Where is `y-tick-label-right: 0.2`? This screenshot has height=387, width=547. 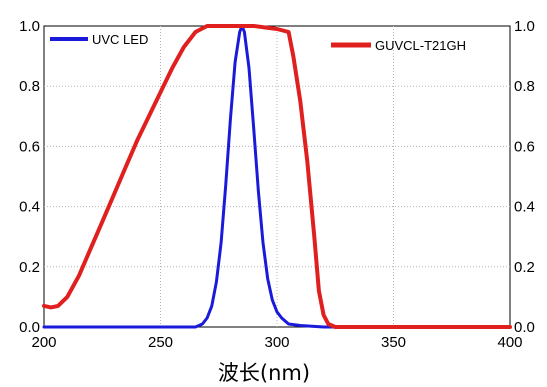
y-tick-label-right: 0.2 is located at coordinates (524, 267).